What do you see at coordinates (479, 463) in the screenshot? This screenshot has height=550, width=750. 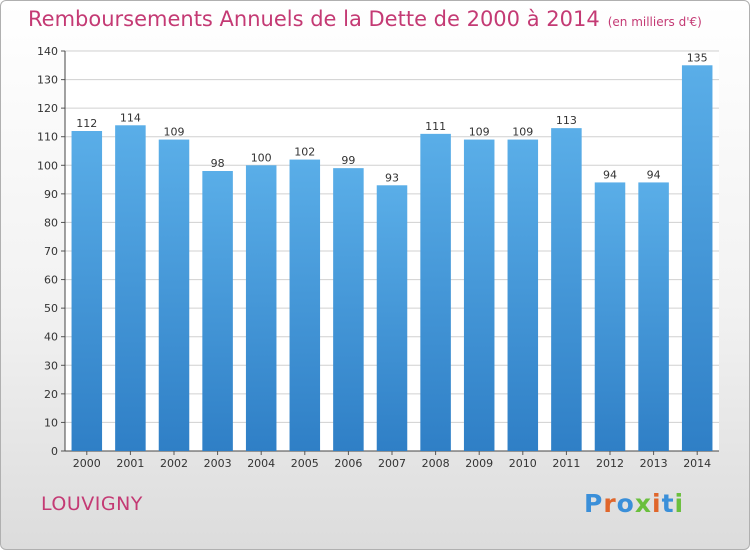 I see `x-tick-label: 2009` at bounding box center [479, 463].